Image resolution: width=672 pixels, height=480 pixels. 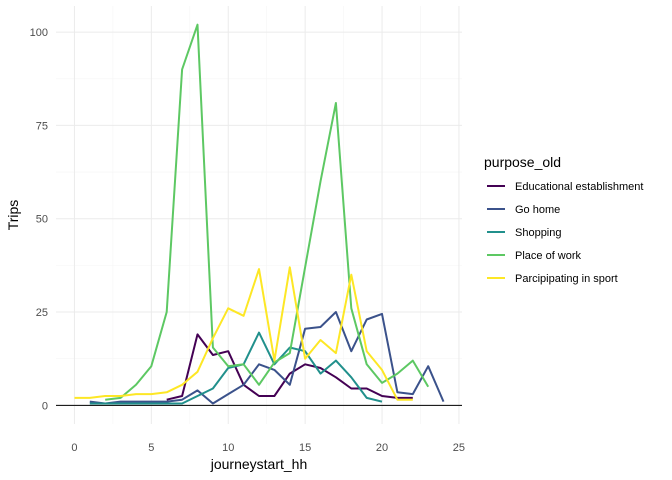 I want to click on x-tick-label: 15, so click(x=305, y=448).